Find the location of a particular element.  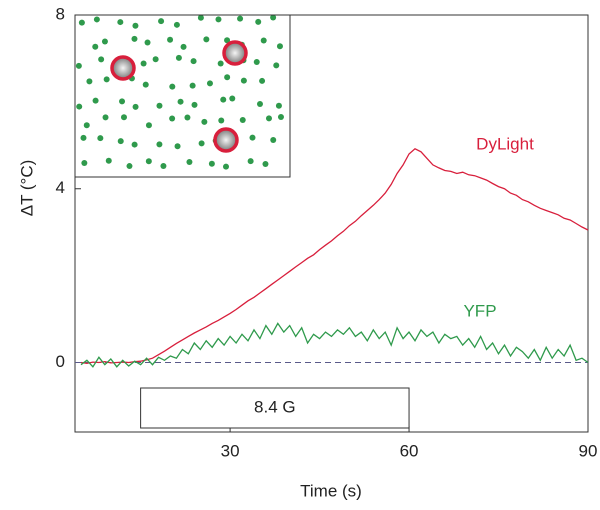

series-label: DyLight is located at coordinates (505, 143).